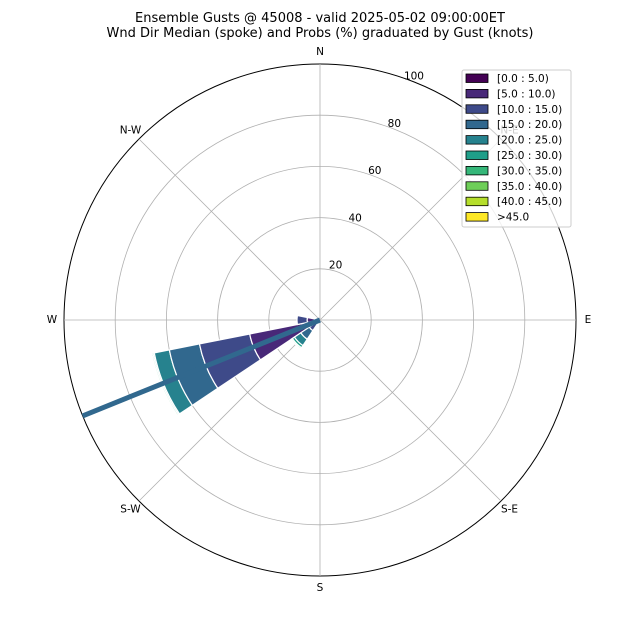 This screenshot has height=640, width=640. What do you see at coordinates (394, 124) in the screenshot?
I see `radial-tick-label-80: 80` at bounding box center [394, 124].